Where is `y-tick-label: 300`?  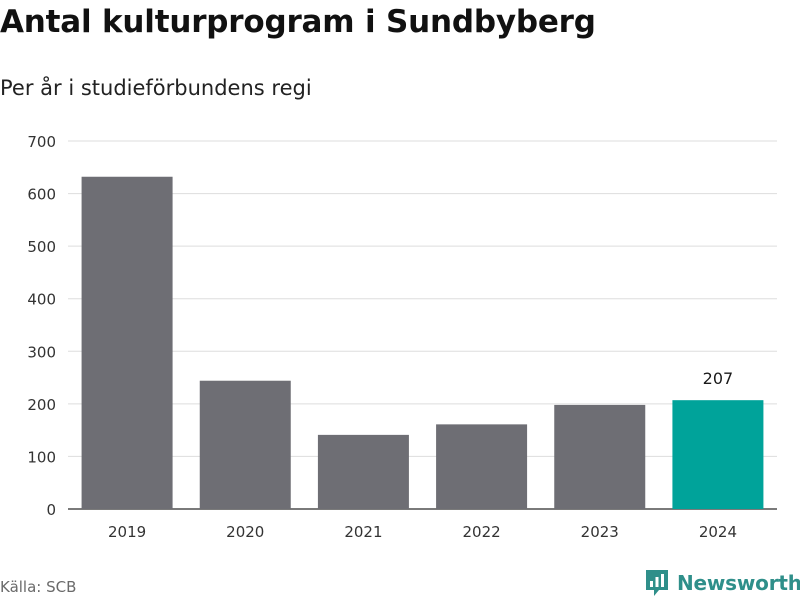 y-tick-label: 300 is located at coordinates (41, 352).